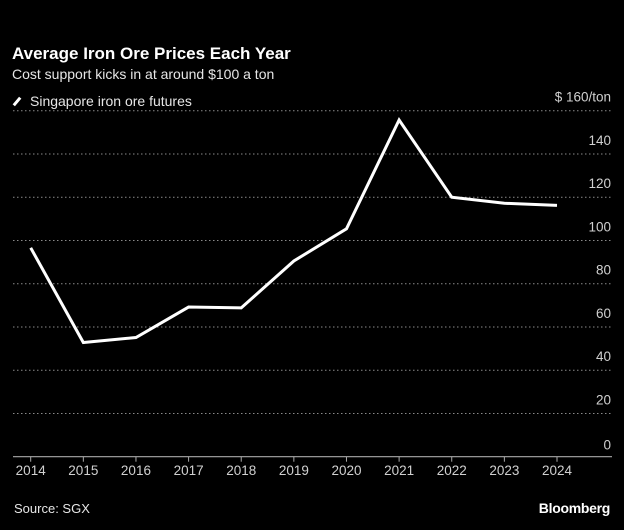  Describe the element at coordinates (599, 183) in the screenshot. I see `y-tick-label: 120` at that location.